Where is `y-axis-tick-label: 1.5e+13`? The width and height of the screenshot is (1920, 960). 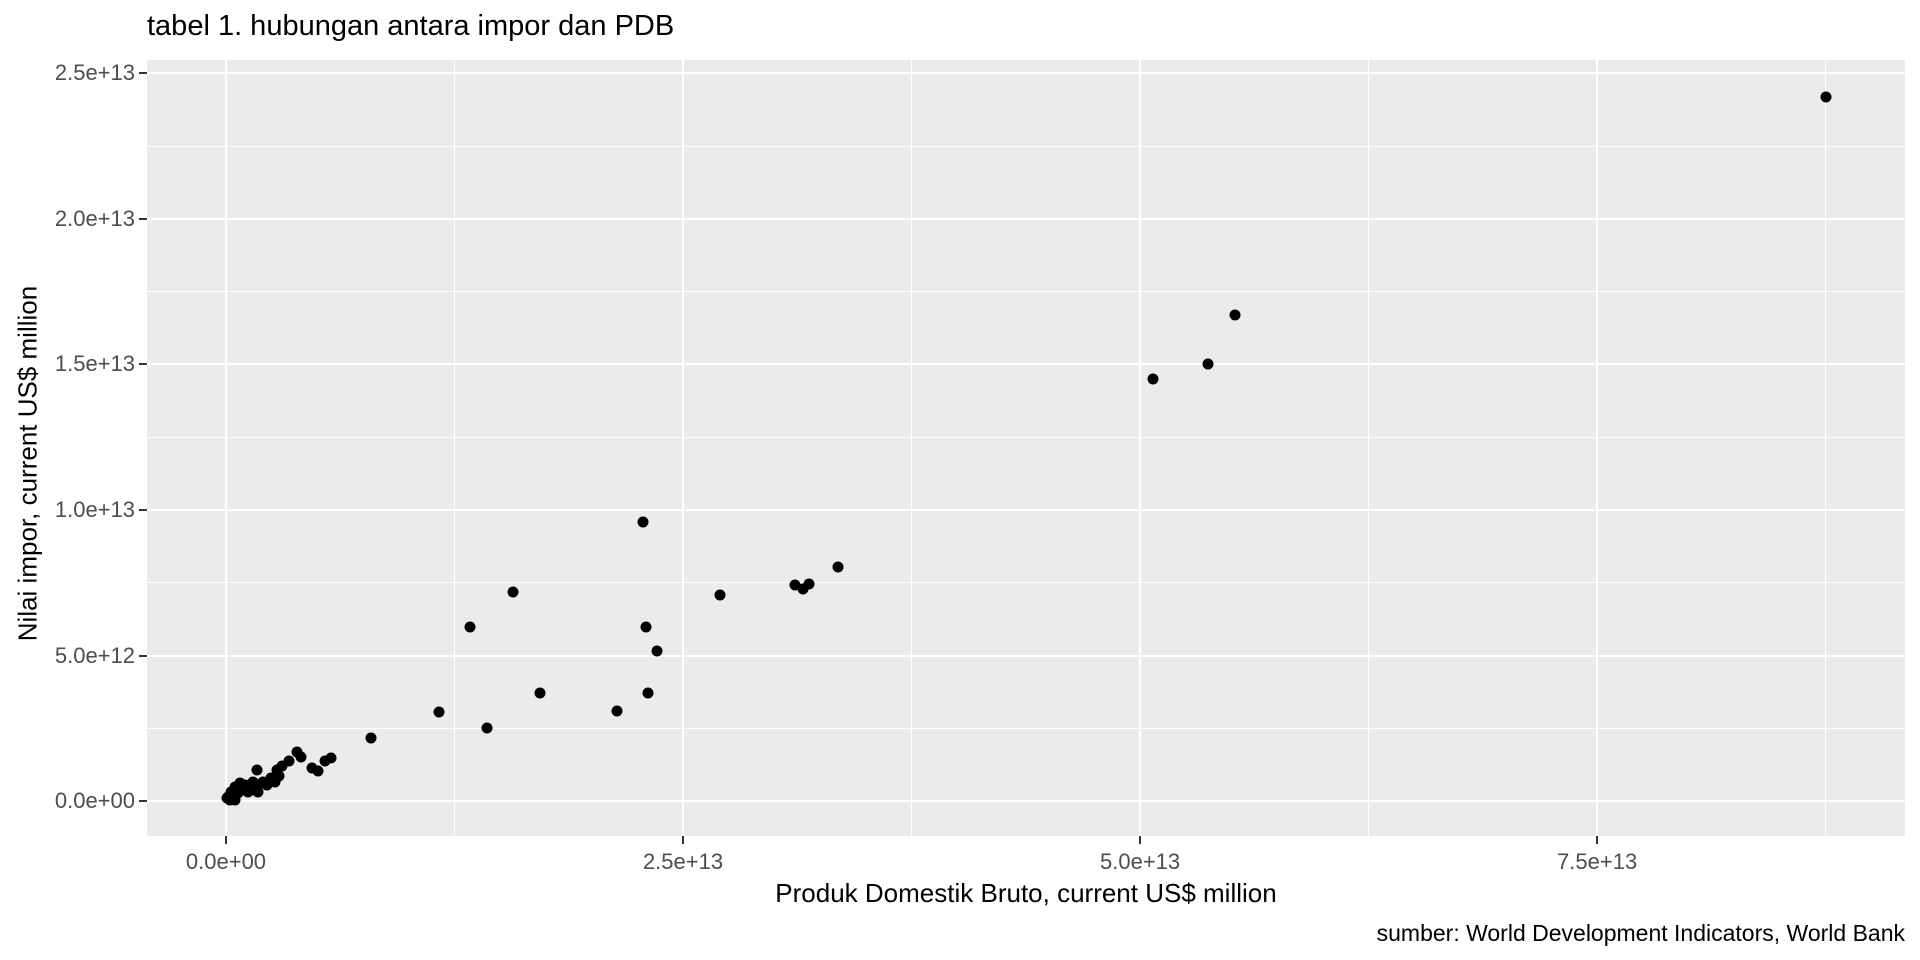 y-axis-tick-label: 1.5e+13 is located at coordinates (94, 364).